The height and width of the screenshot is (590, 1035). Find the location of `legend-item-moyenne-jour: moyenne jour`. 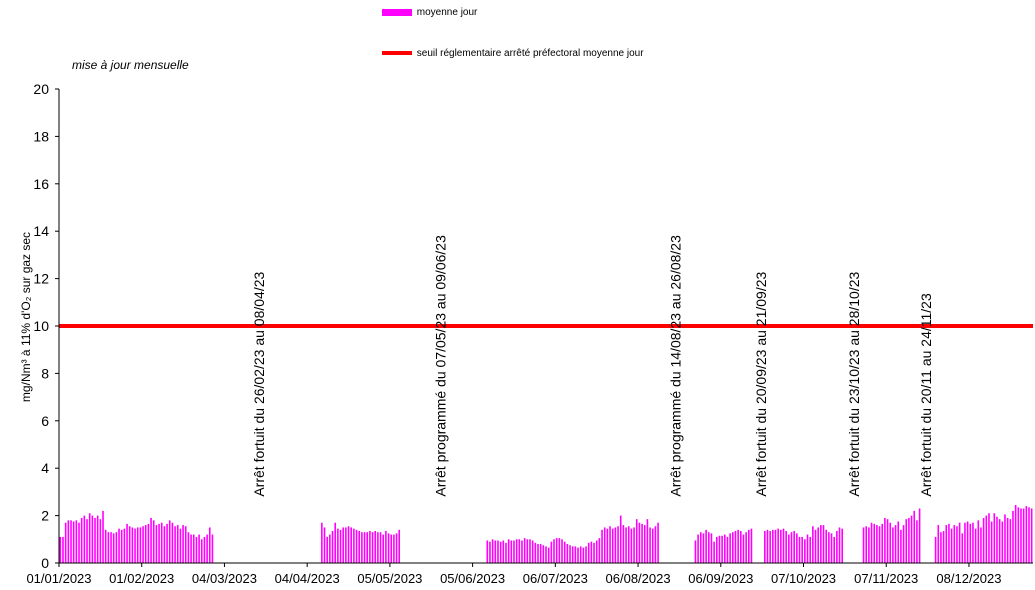

legend-item-moyenne-jour: moyenne jour is located at coordinates (429, 12).